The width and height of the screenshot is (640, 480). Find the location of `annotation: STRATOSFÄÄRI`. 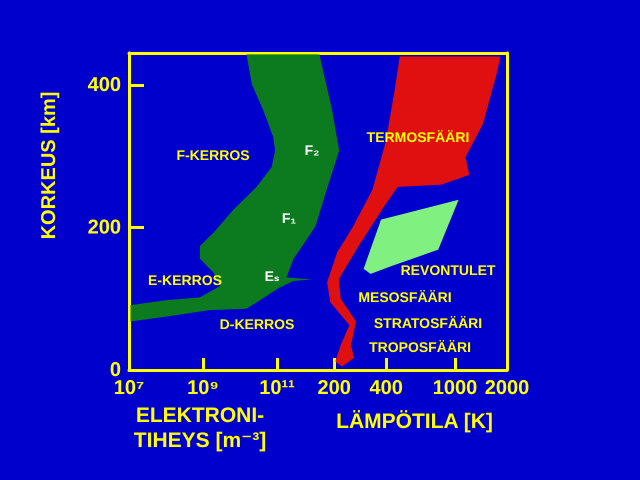

annotation: STRATOSFÄÄRI is located at coordinates (428, 323).